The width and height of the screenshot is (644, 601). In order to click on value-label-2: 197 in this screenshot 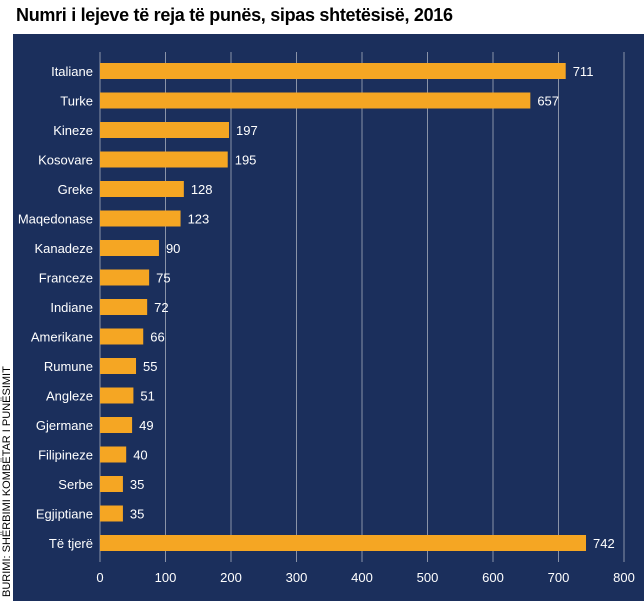, I will do `click(247, 130)`.